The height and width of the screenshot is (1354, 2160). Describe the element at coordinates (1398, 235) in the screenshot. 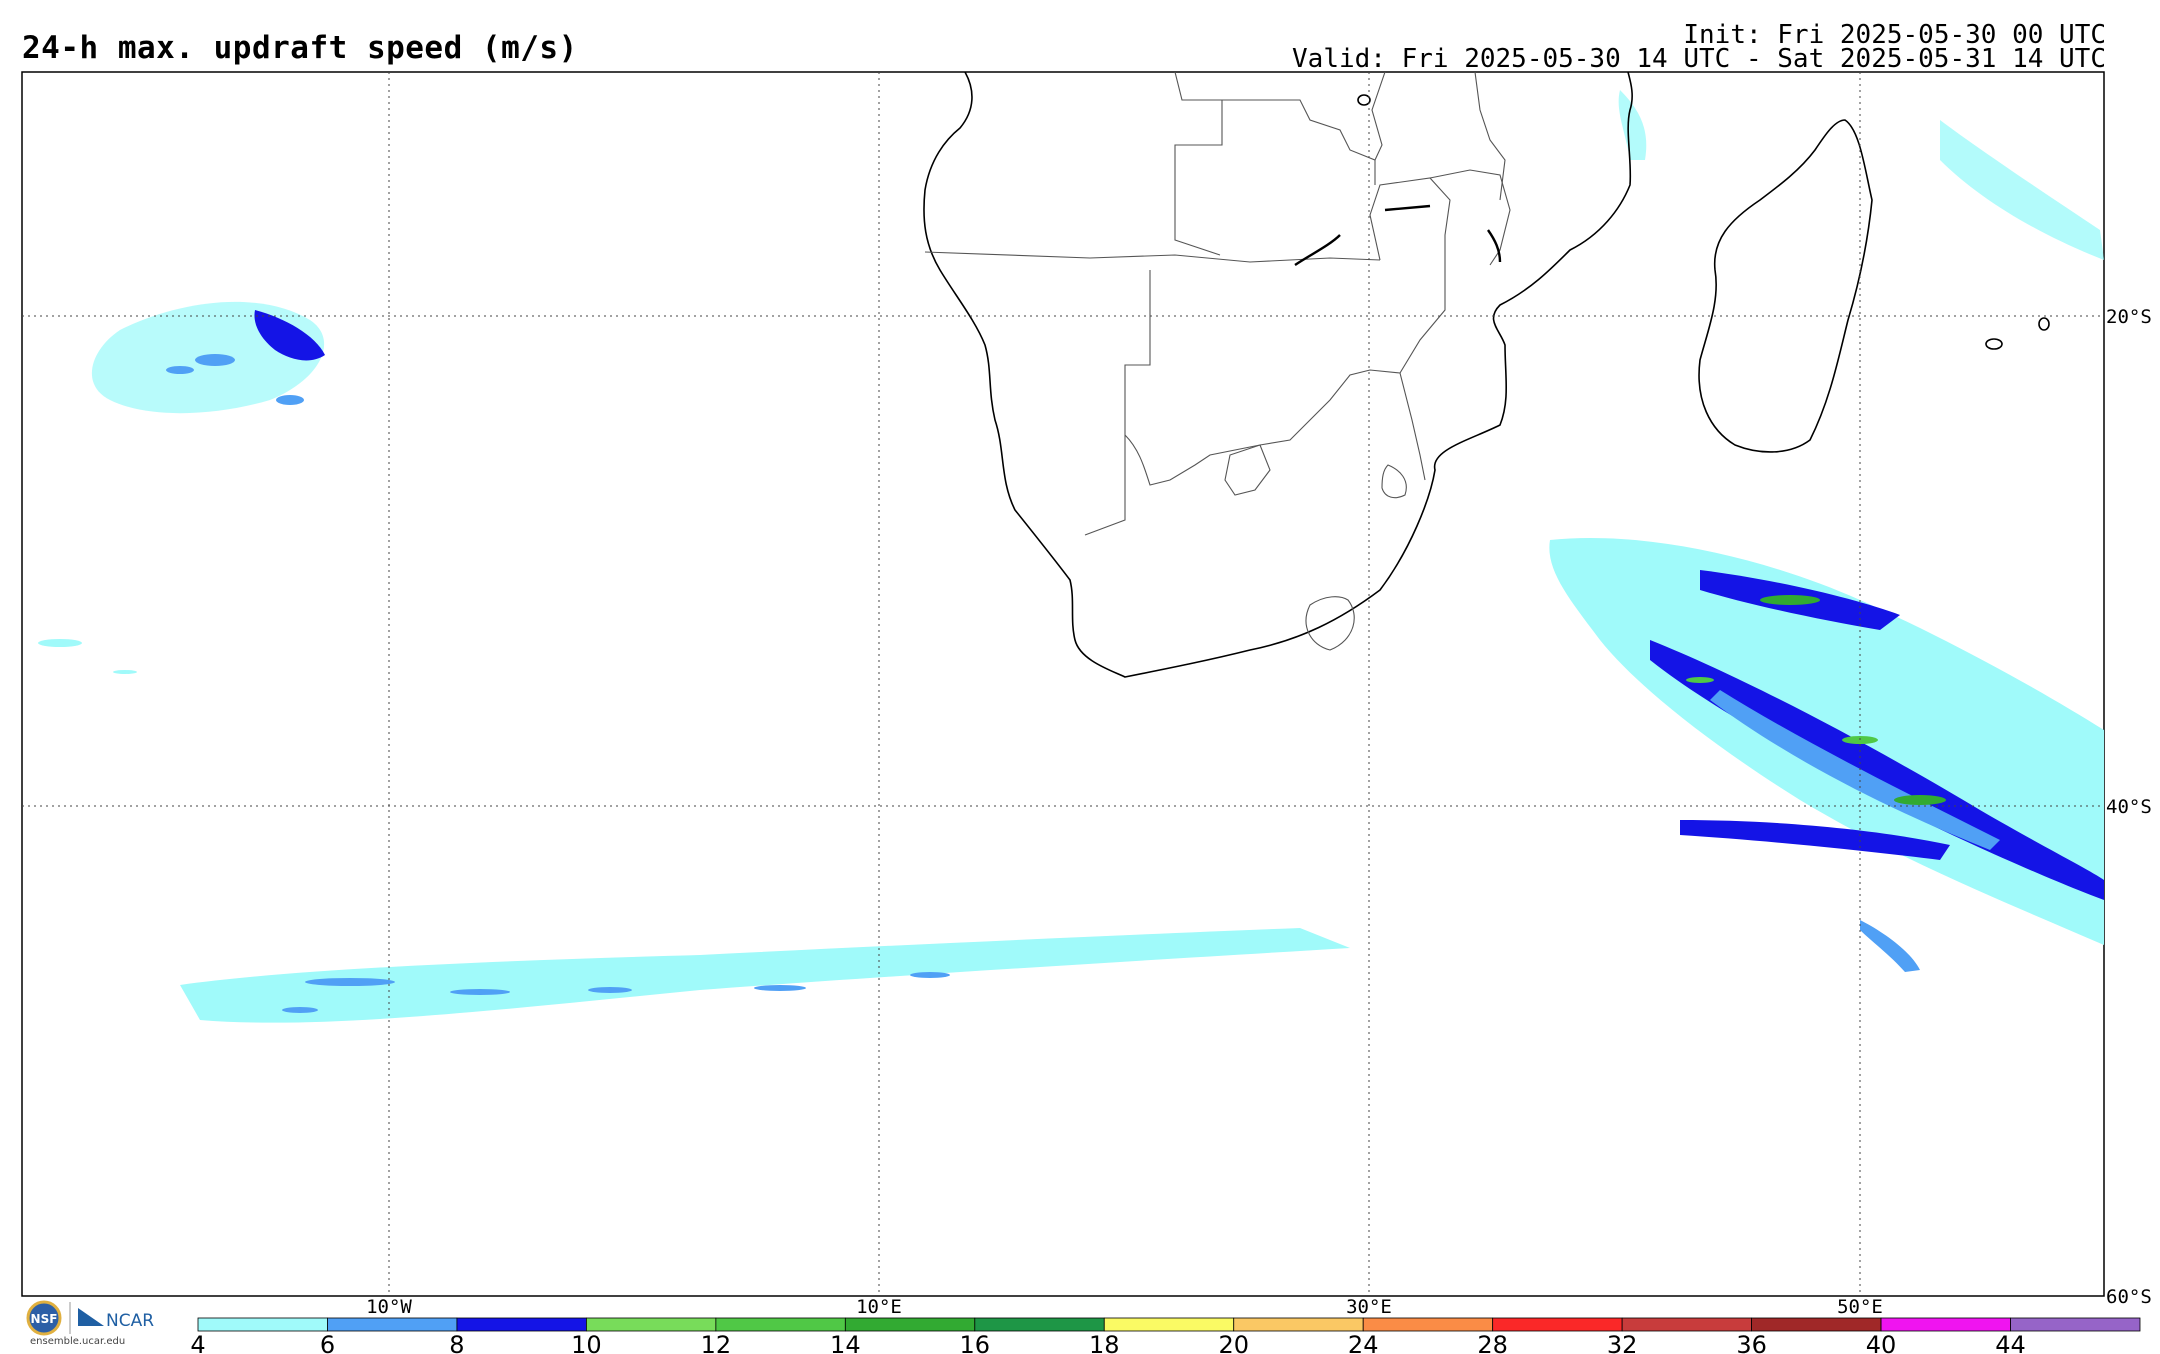

I see `lakes` at that location.